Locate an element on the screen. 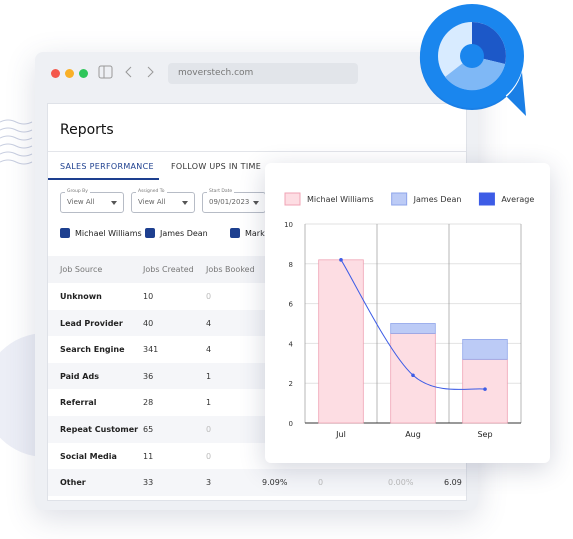 The height and width of the screenshot is (539, 573). checkbox: Michael Williams is located at coordinates (101, 233).